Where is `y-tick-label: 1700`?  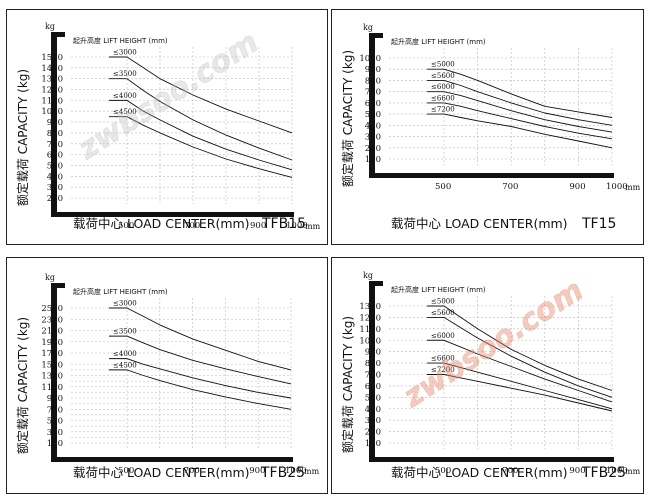
y-tick-label: 1700 is located at coordinates (52, 354).